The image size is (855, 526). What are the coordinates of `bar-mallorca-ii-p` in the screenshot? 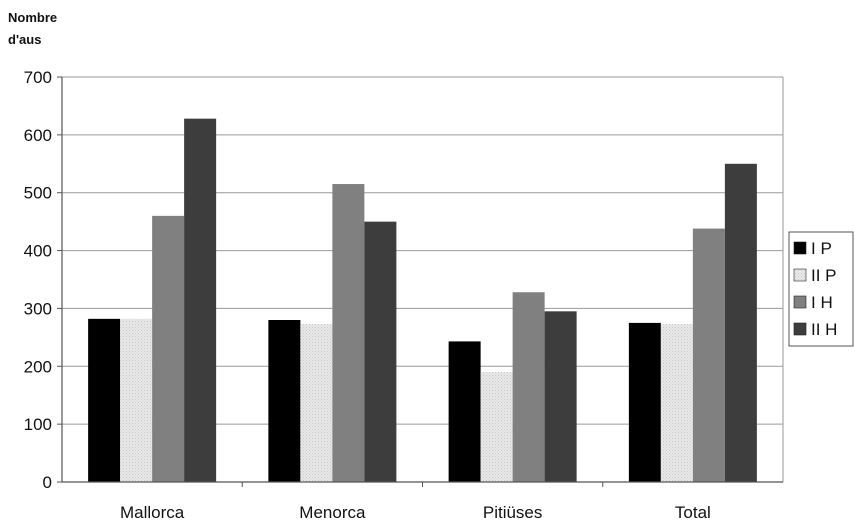 It's located at (136, 400).